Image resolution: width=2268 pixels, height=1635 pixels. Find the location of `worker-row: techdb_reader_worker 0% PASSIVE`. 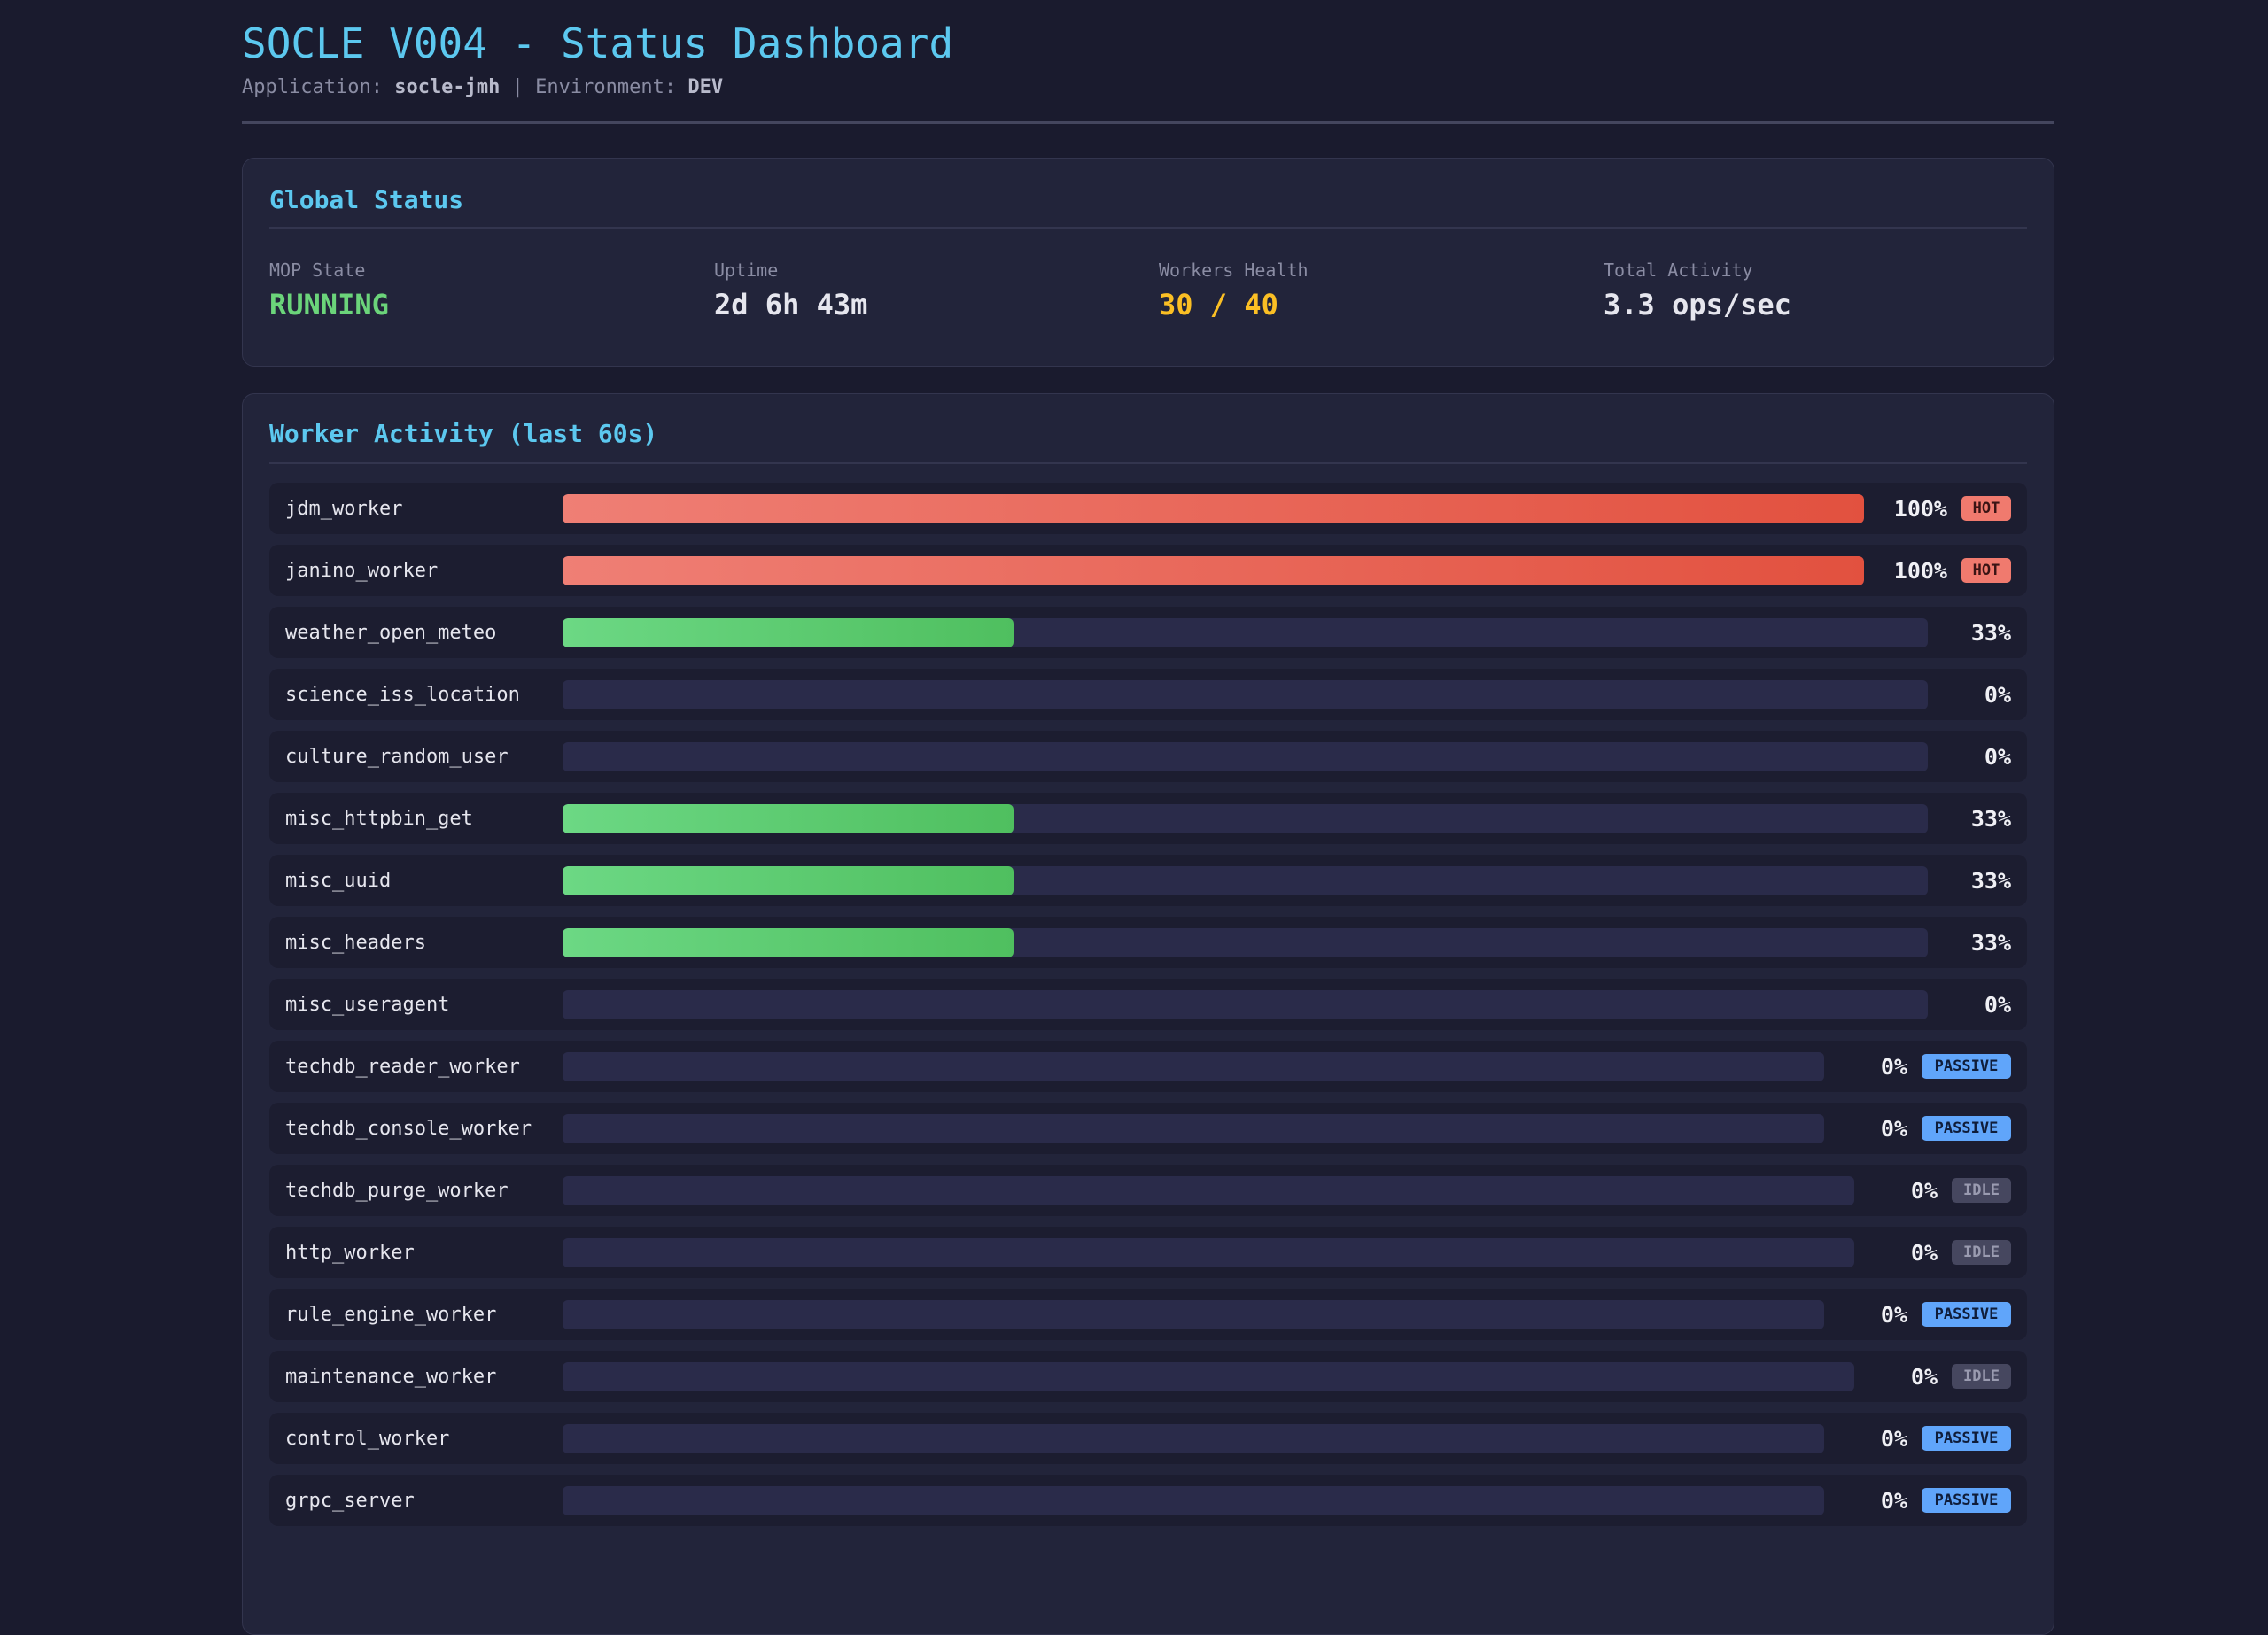

worker-row: techdb_reader_worker 0% PASSIVE is located at coordinates (1148, 1066).